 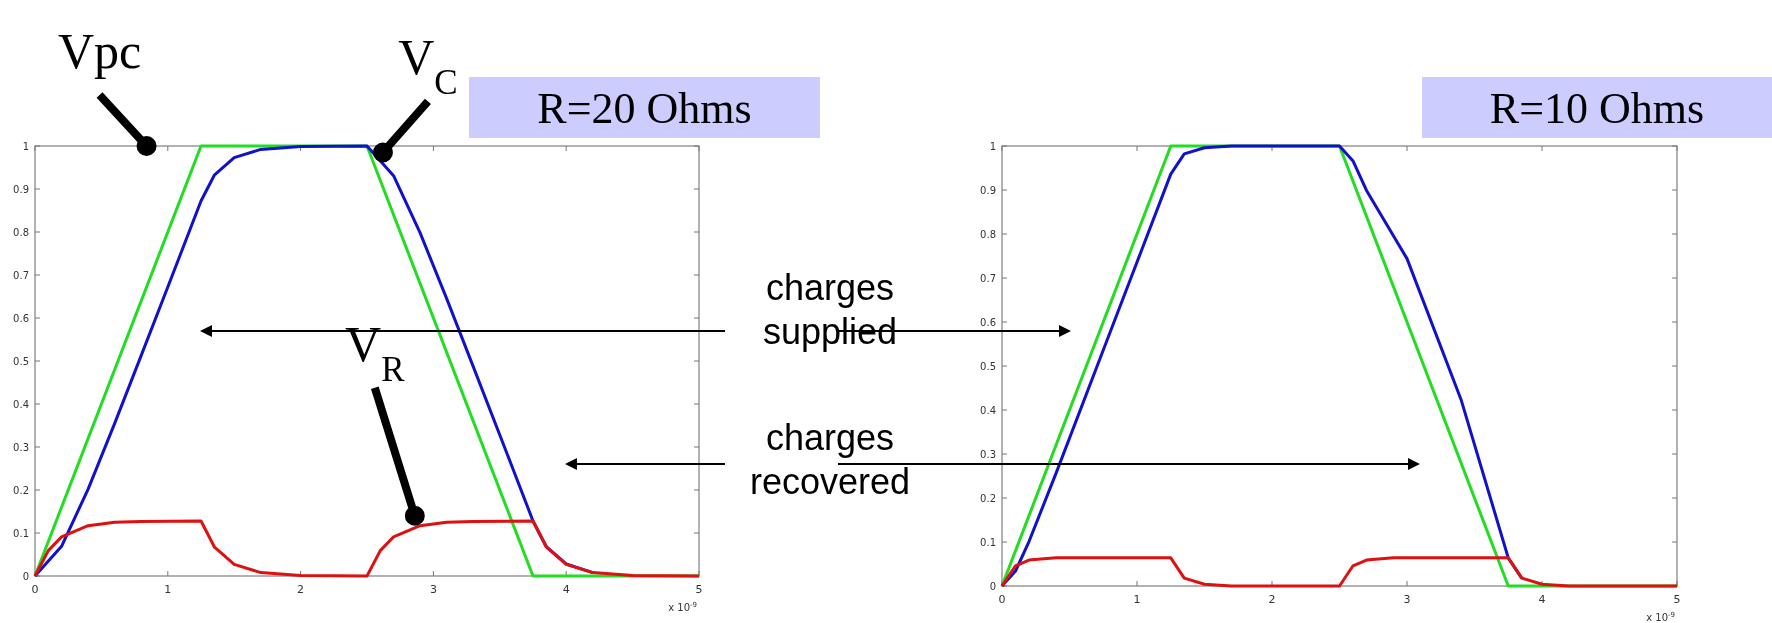 What do you see at coordinates (99, 51) in the screenshot?
I see `series-label: Vpc` at bounding box center [99, 51].